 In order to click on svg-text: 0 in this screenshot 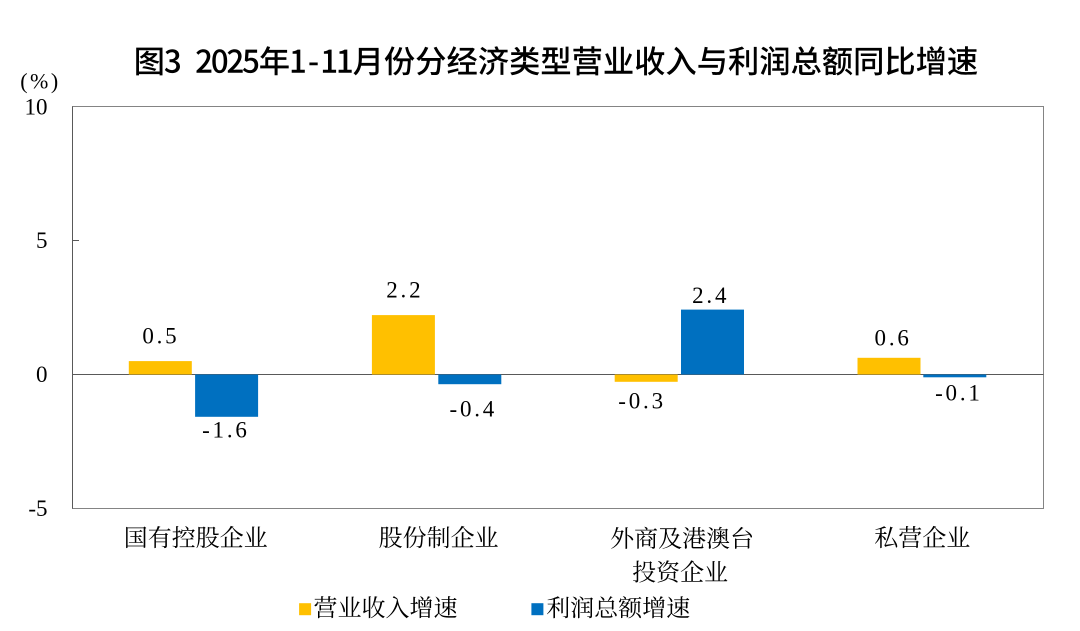, I will do `click(42, 374)`.